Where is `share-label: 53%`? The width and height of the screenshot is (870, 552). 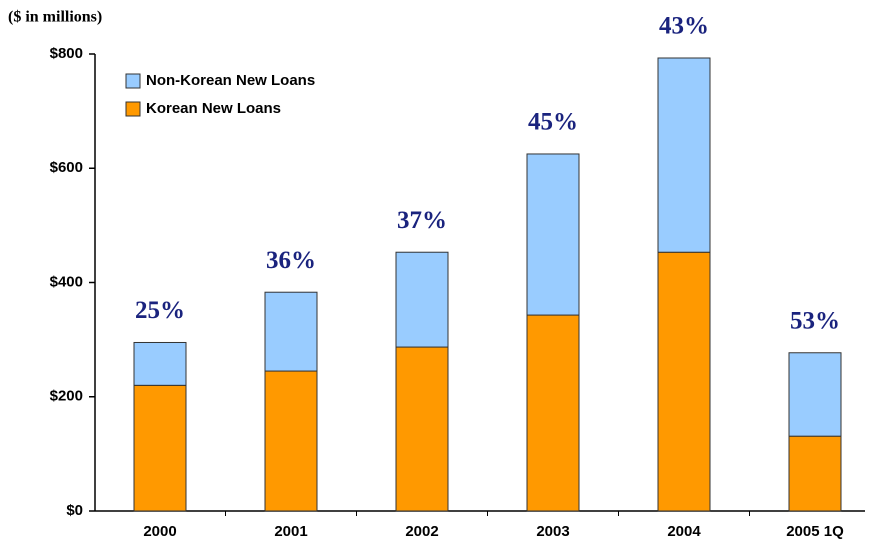
share-label: 53% is located at coordinates (815, 320).